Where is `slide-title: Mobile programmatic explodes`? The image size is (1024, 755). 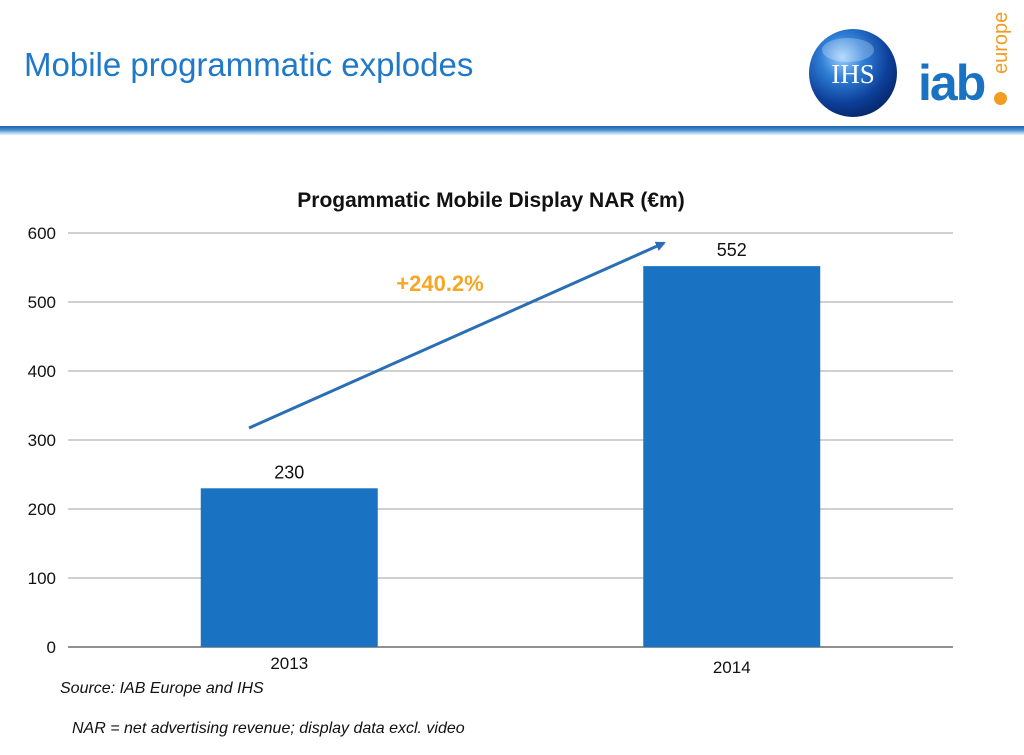
slide-title: Mobile programmatic explodes is located at coordinates (249, 64).